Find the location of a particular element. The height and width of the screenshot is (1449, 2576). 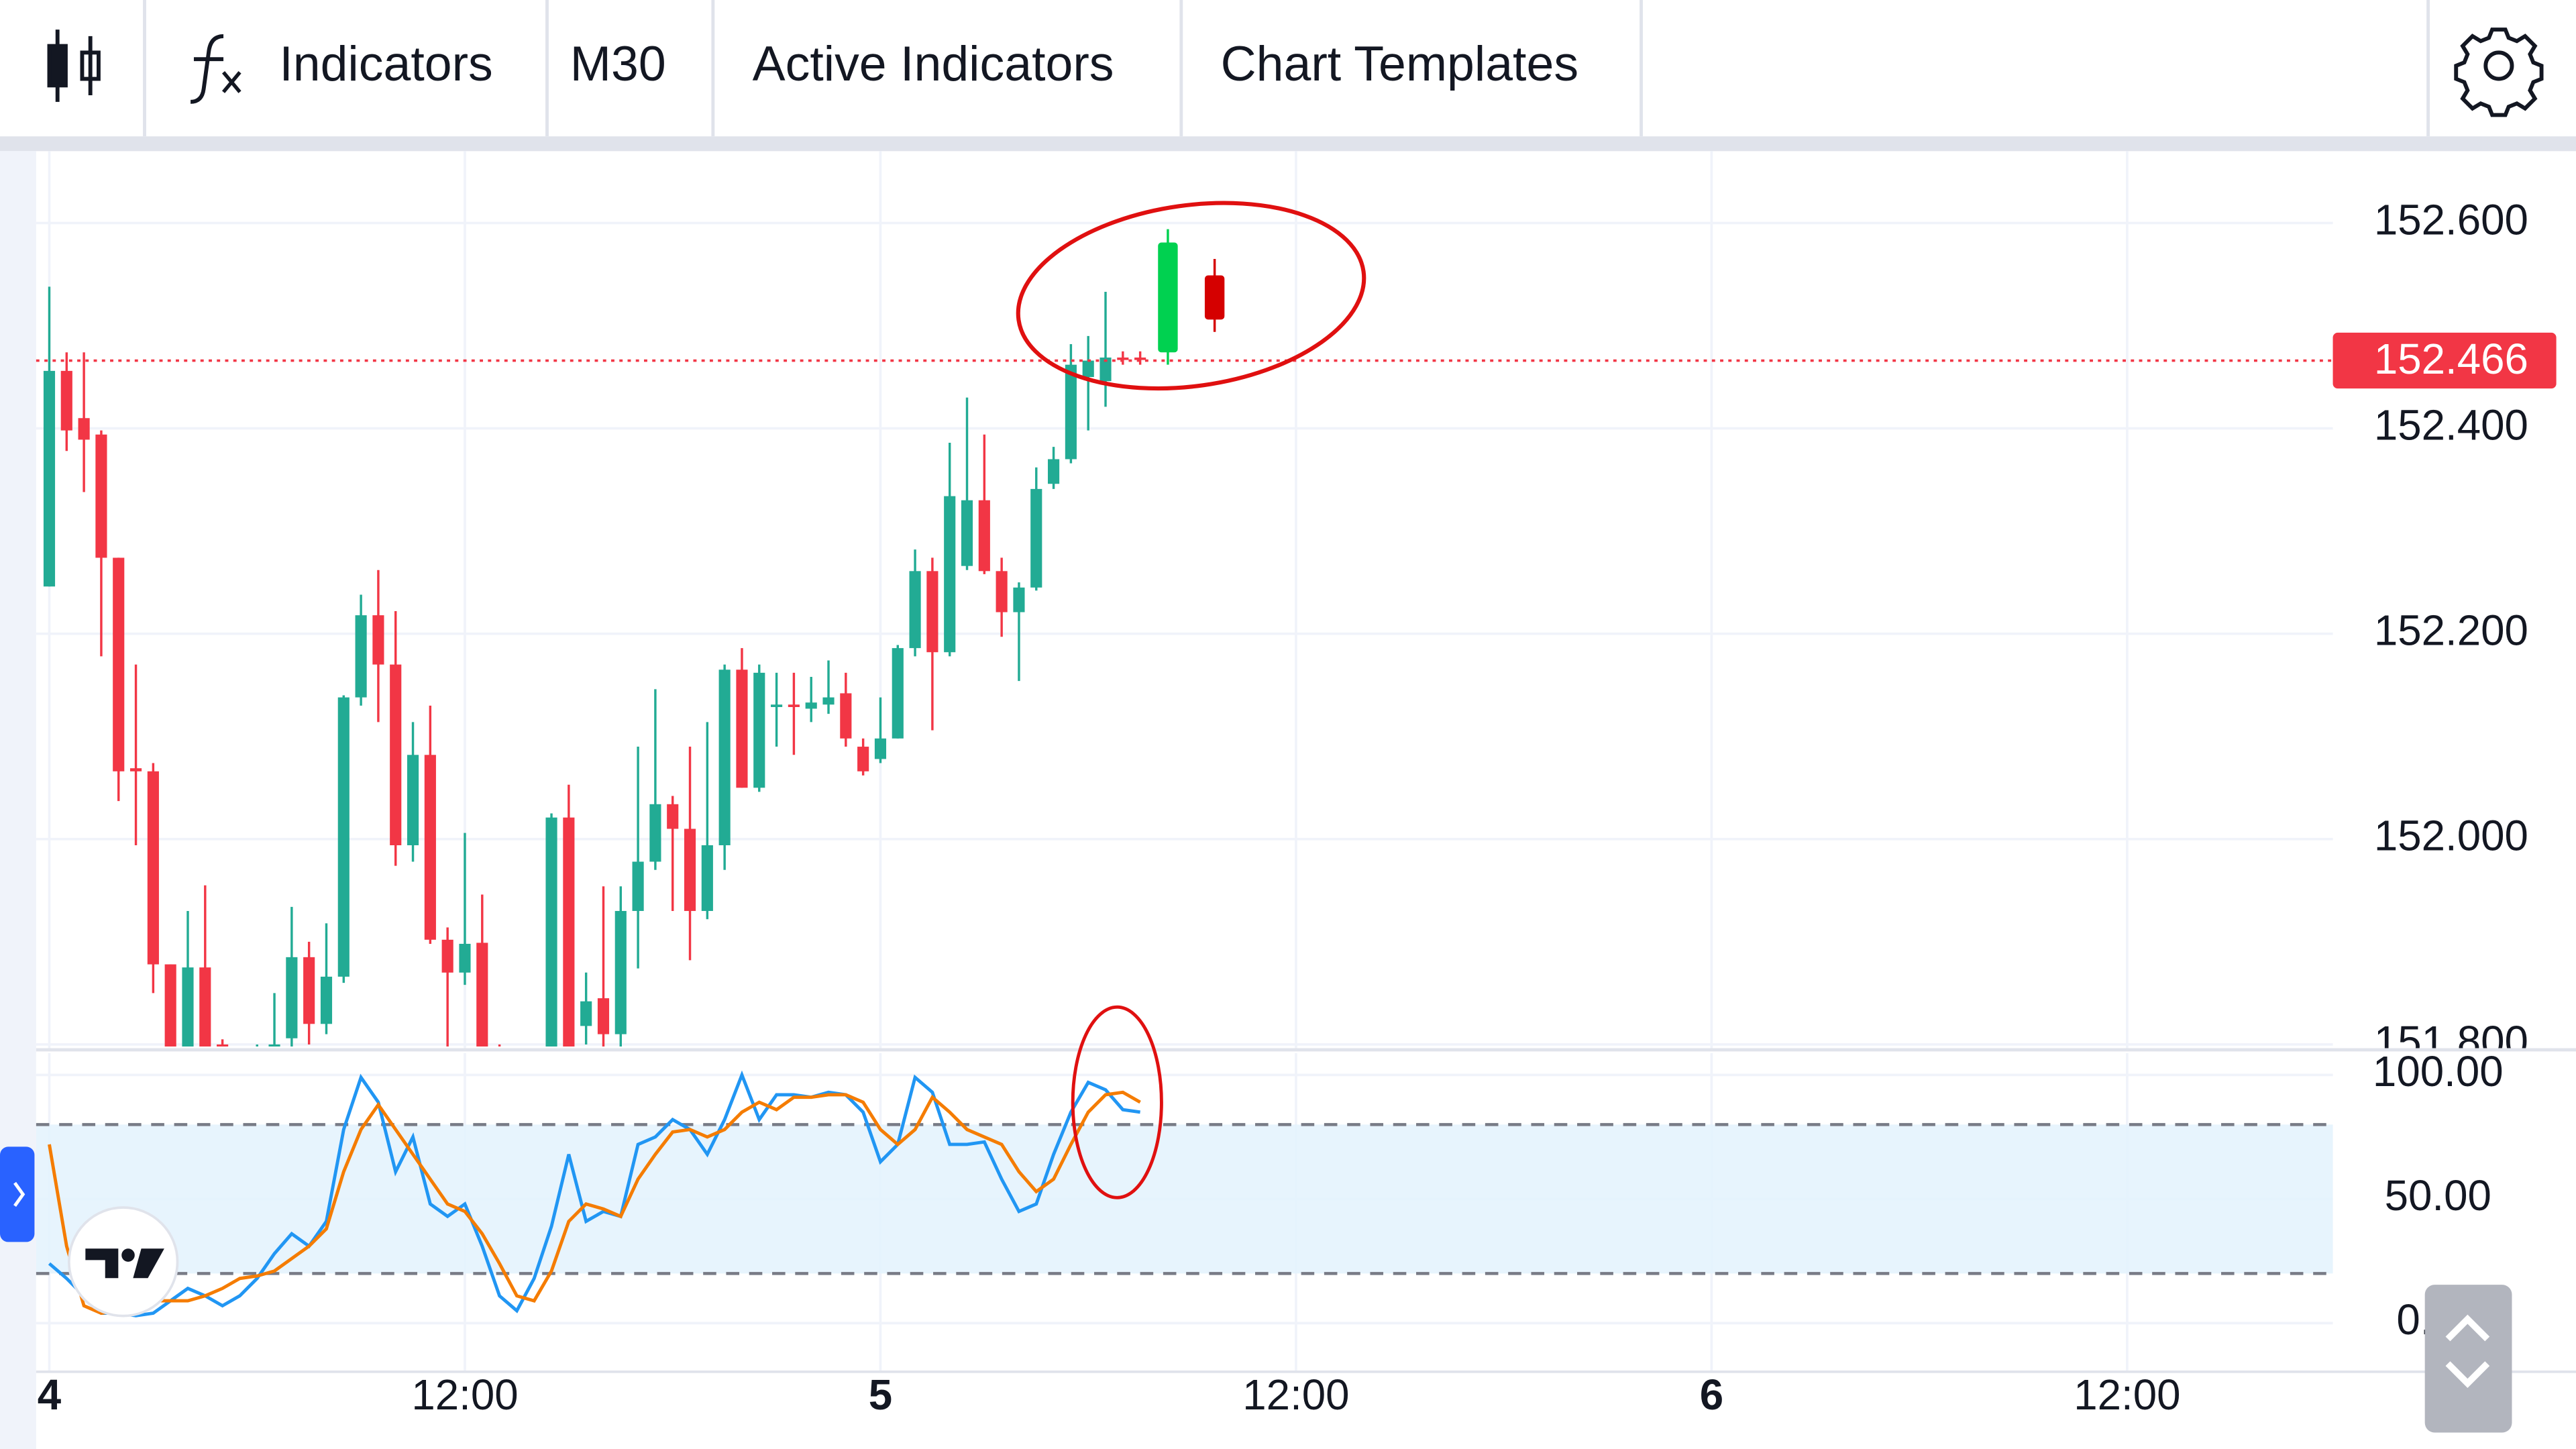

oscillator-lines is located at coordinates (594, 1194).